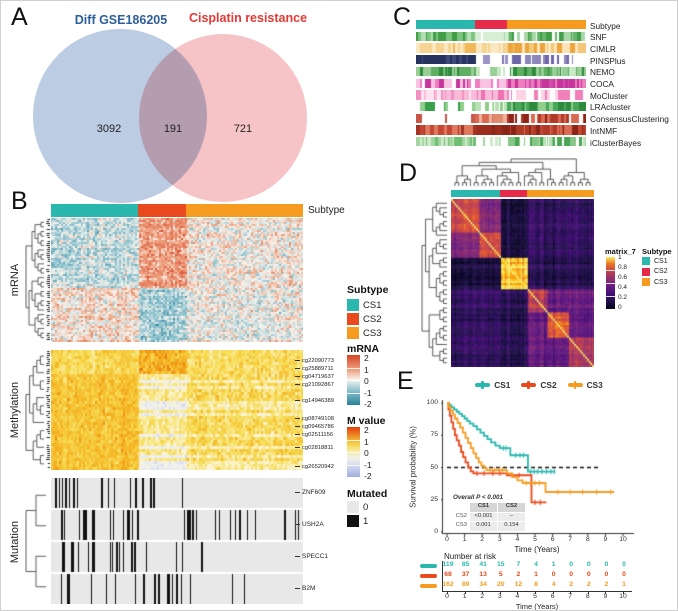  What do you see at coordinates (501, 106) in the screenshot?
I see `track-canvas-lracluster` at bounding box center [501, 106].